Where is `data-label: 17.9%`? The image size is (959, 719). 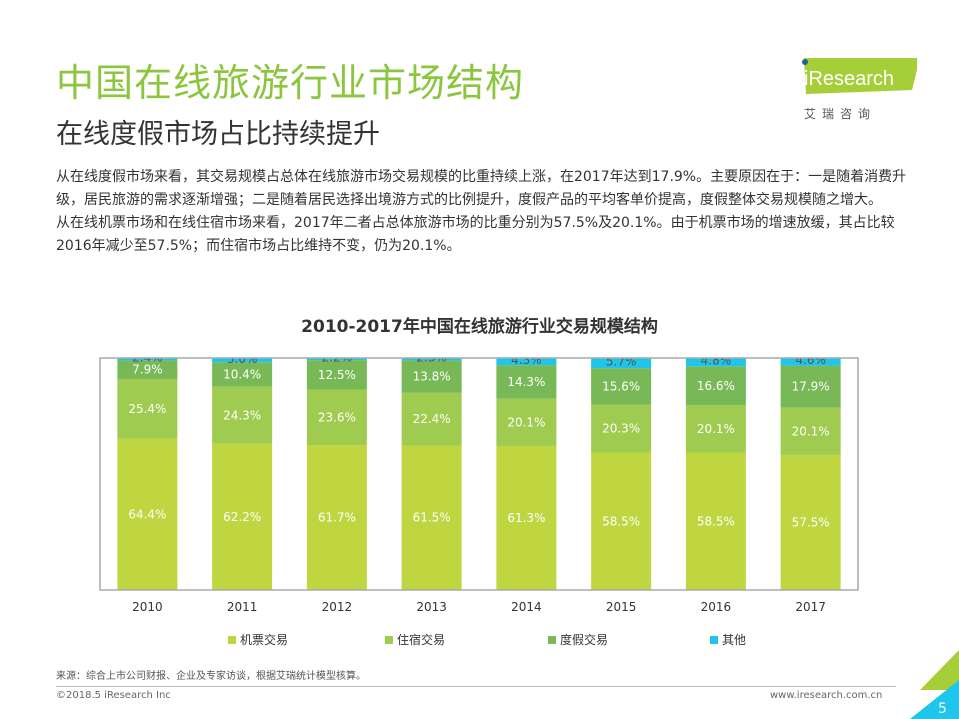 data-label: 17.9% is located at coordinates (811, 387).